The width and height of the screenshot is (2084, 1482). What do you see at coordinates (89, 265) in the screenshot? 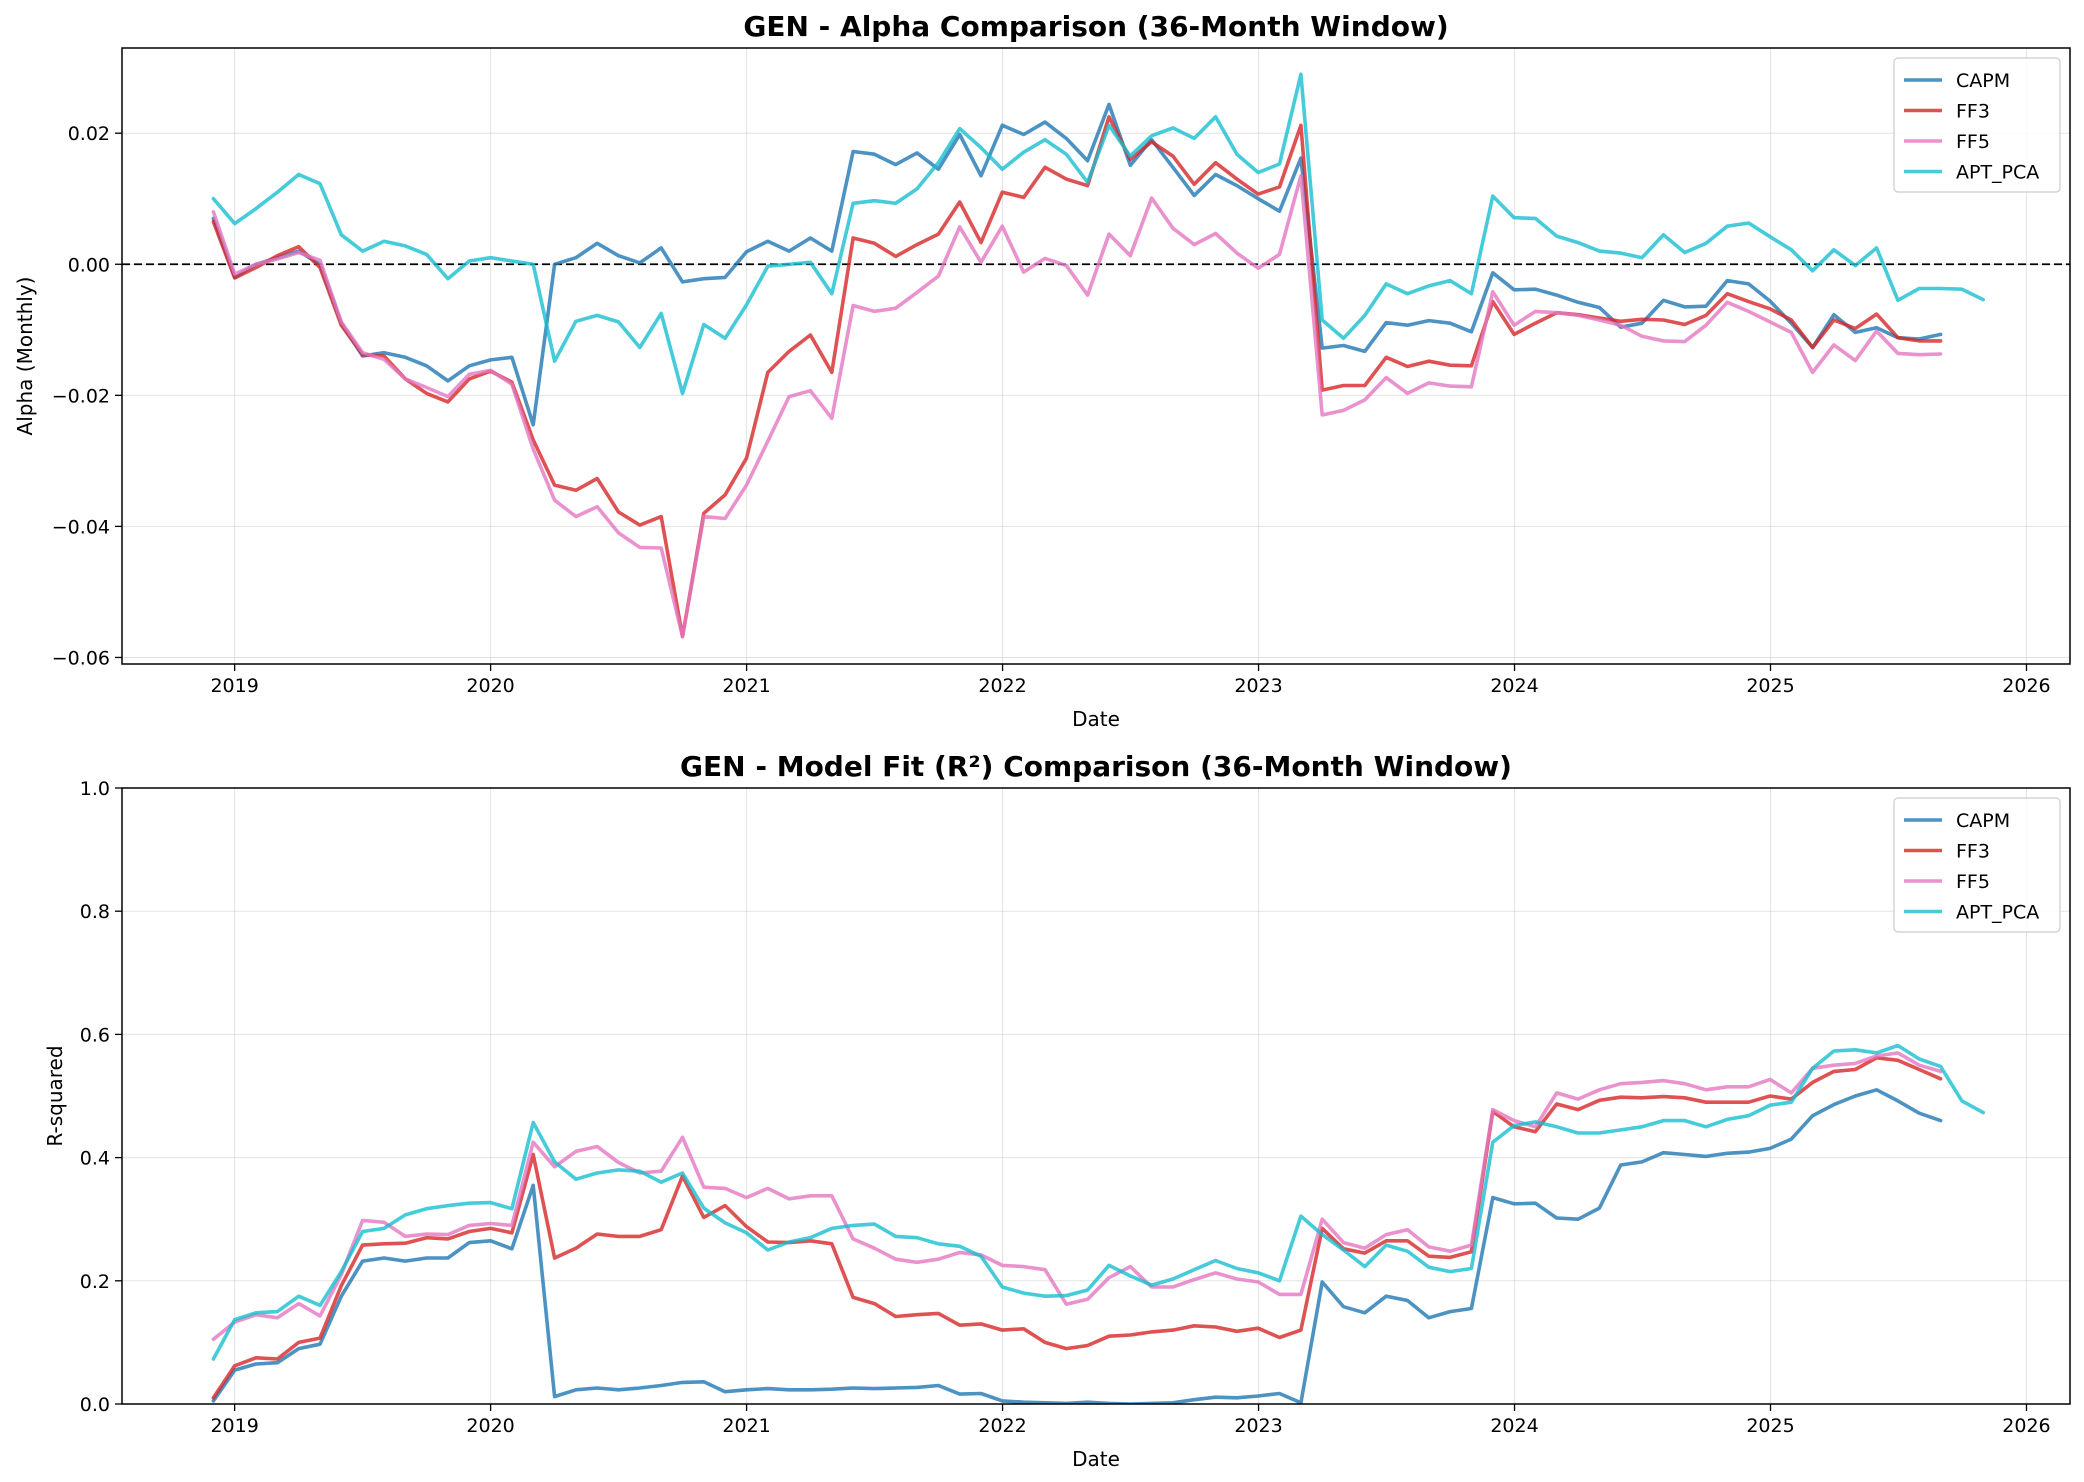
I see `y-tick-label: 0.00` at bounding box center [89, 265].